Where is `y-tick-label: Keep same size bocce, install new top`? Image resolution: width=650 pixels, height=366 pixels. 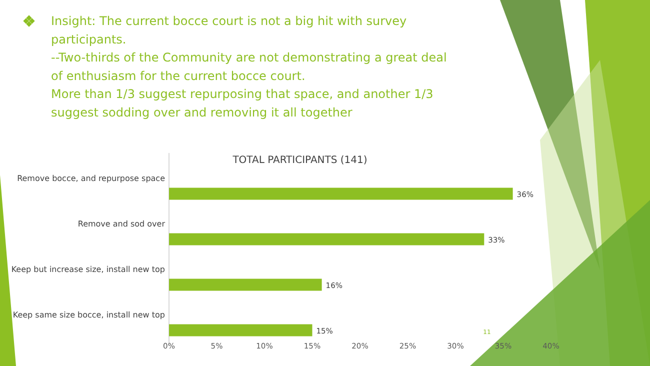 y-tick-label: Keep same size bocce, install new top is located at coordinates (88, 315).